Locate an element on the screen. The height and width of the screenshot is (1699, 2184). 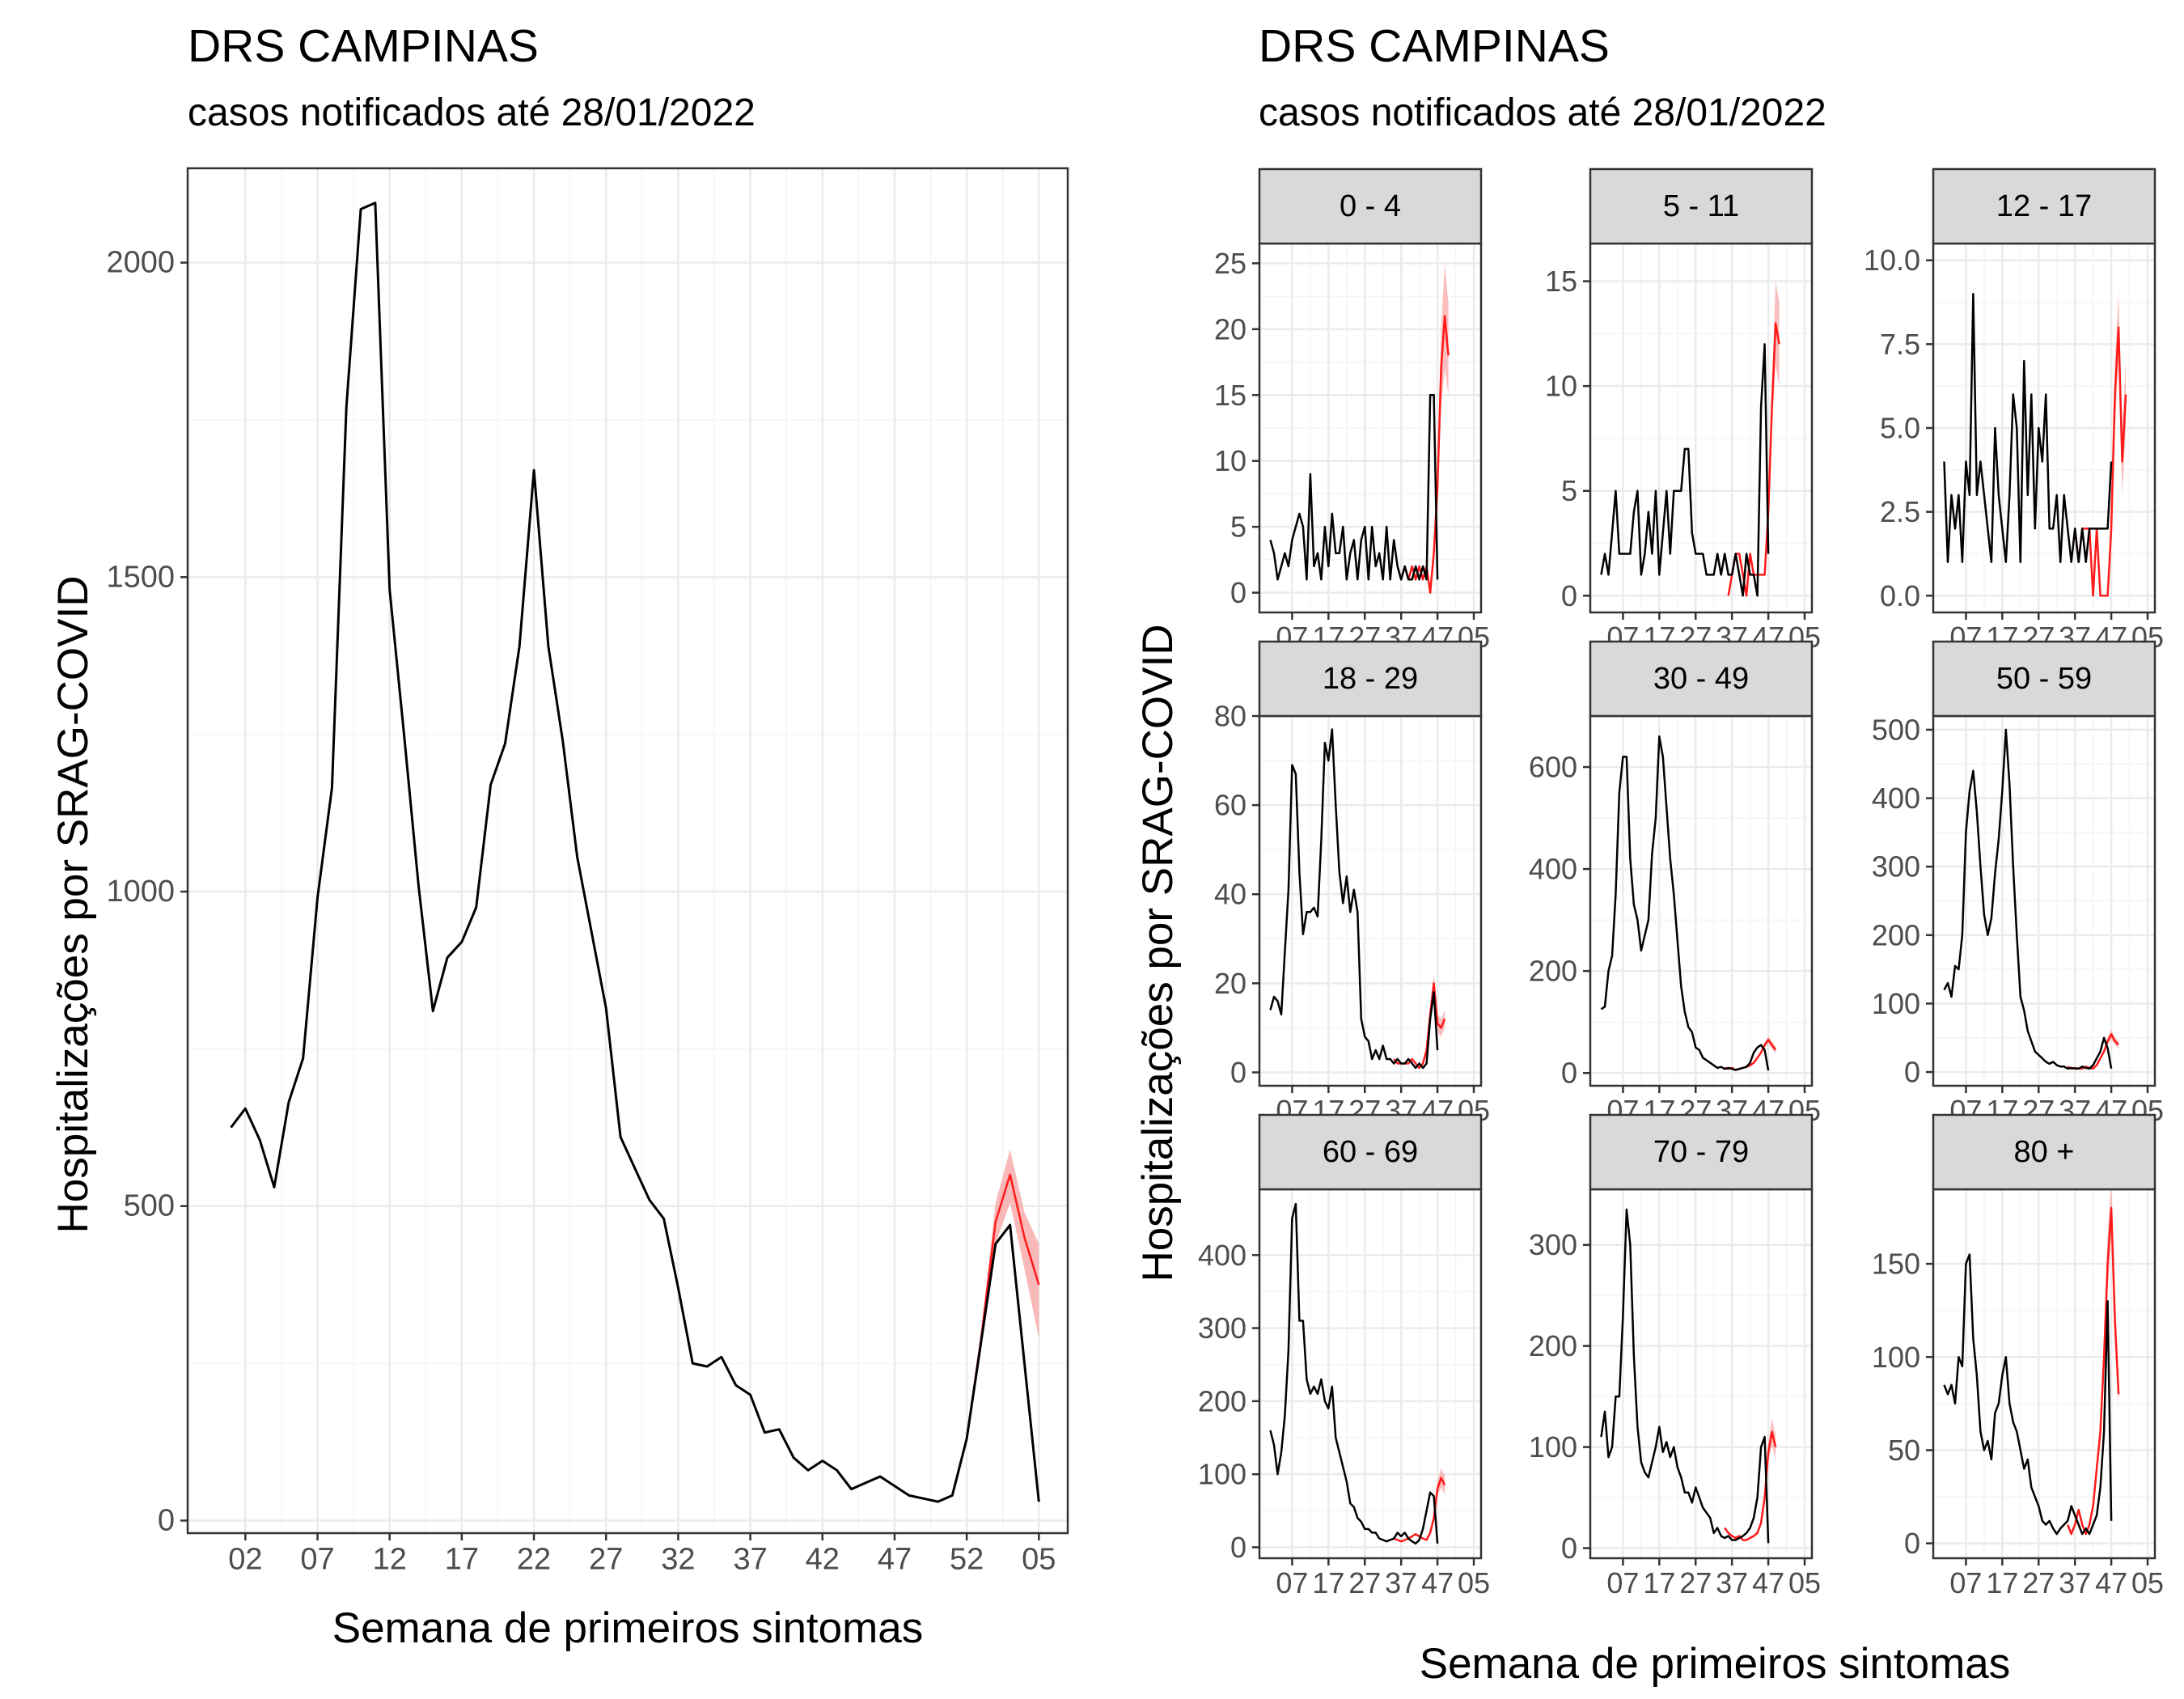
facet-7-x-tick-label: 05 is located at coordinates (1474, 1582).